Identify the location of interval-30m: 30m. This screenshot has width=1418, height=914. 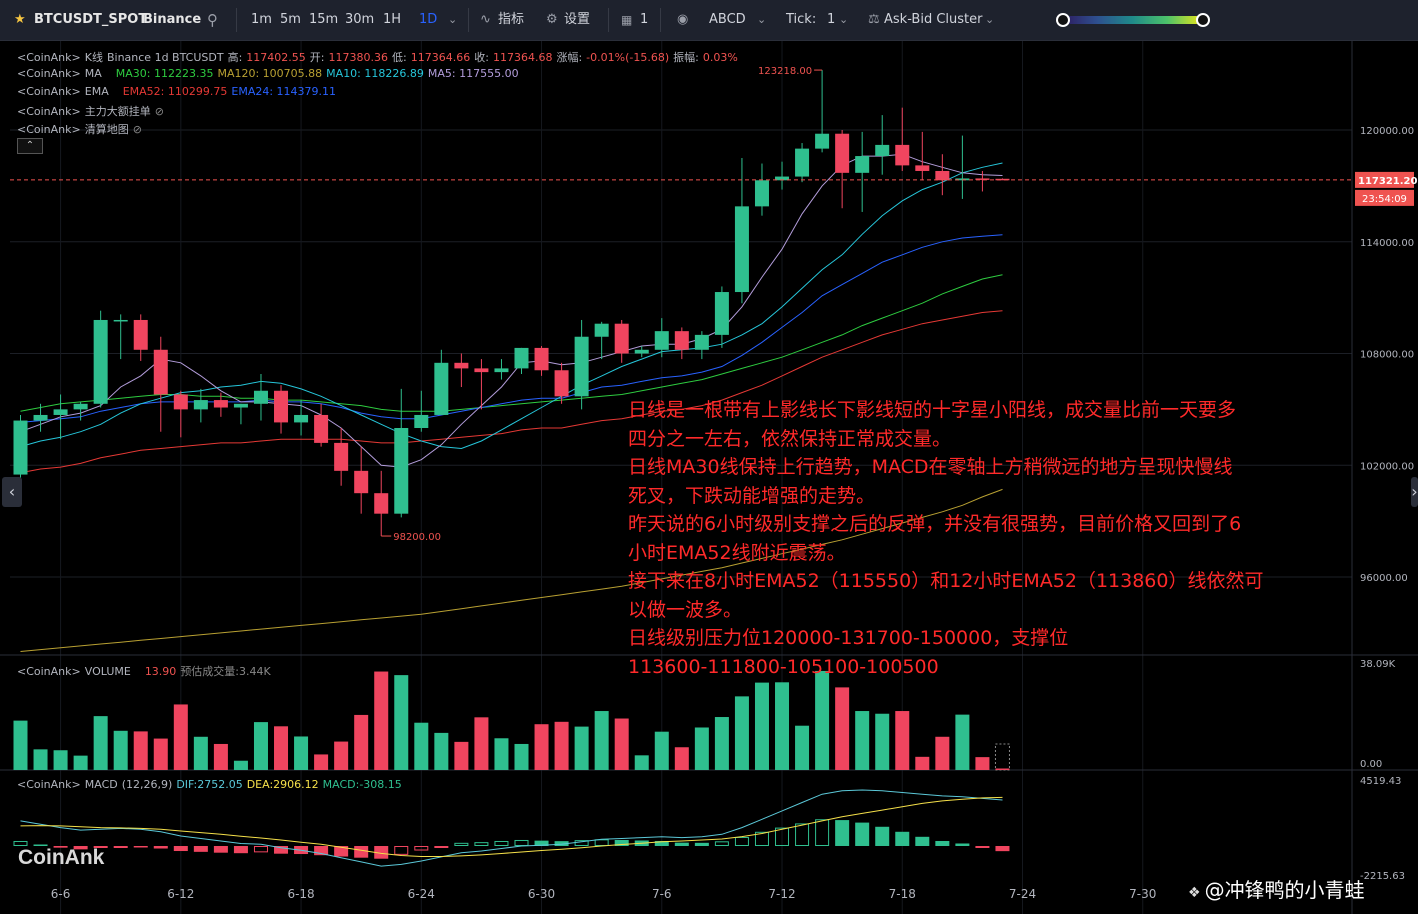
(360, 19).